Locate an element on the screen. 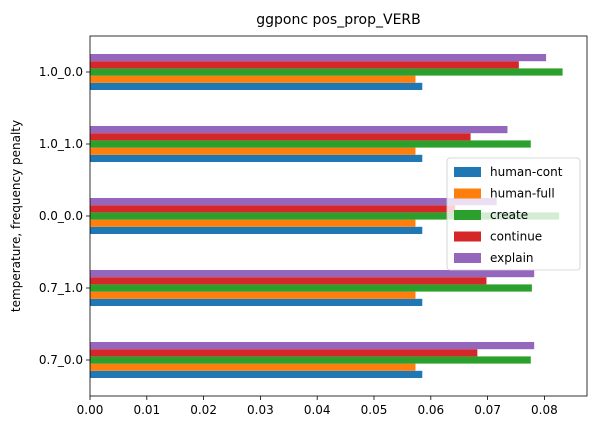 The height and width of the screenshot is (433, 596). bar-explain-1.0_1.0 is located at coordinates (299, 130).